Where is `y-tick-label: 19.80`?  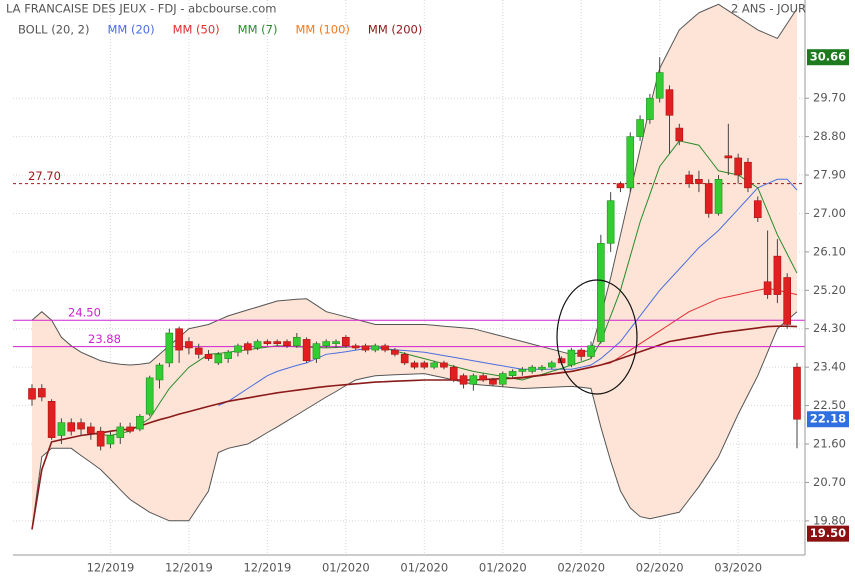
y-tick-label: 19.80 is located at coordinates (829, 520).